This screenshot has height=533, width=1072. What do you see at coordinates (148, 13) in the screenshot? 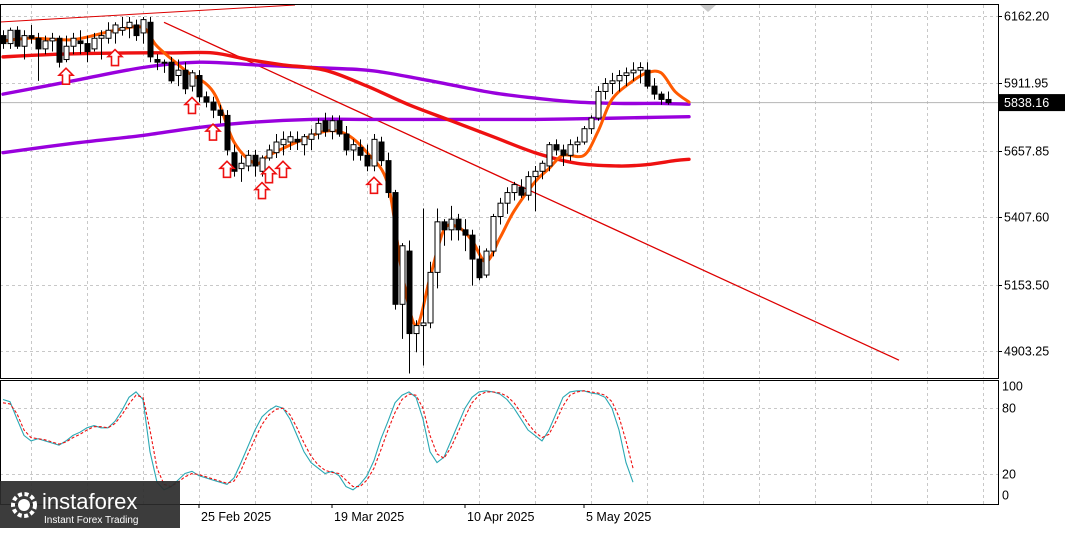
I see `trendline-upper` at bounding box center [148, 13].